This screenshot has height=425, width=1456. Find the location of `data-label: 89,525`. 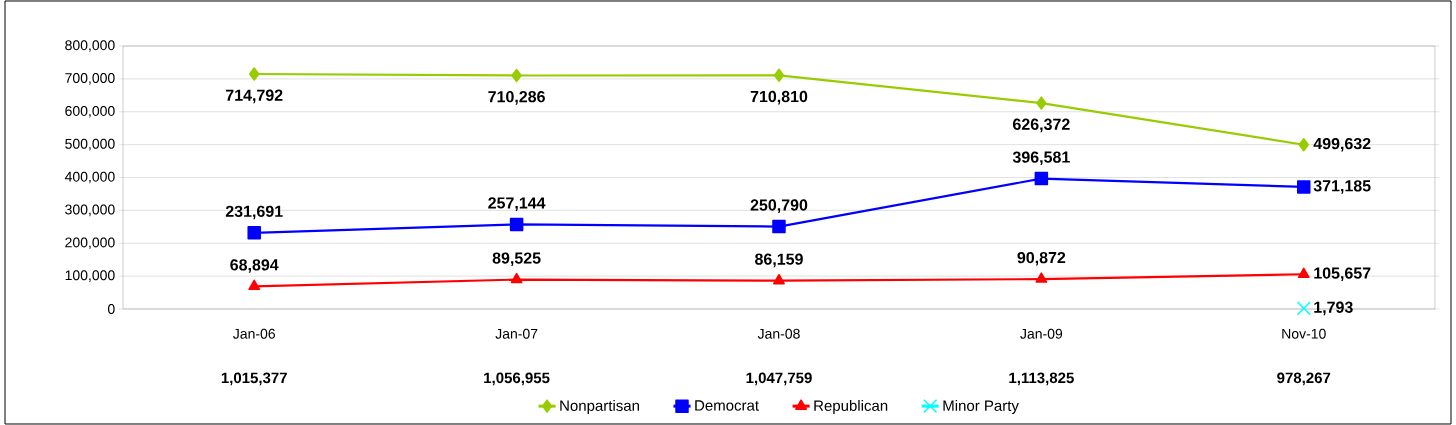

data-label: 89,525 is located at coordinates (516, 259).